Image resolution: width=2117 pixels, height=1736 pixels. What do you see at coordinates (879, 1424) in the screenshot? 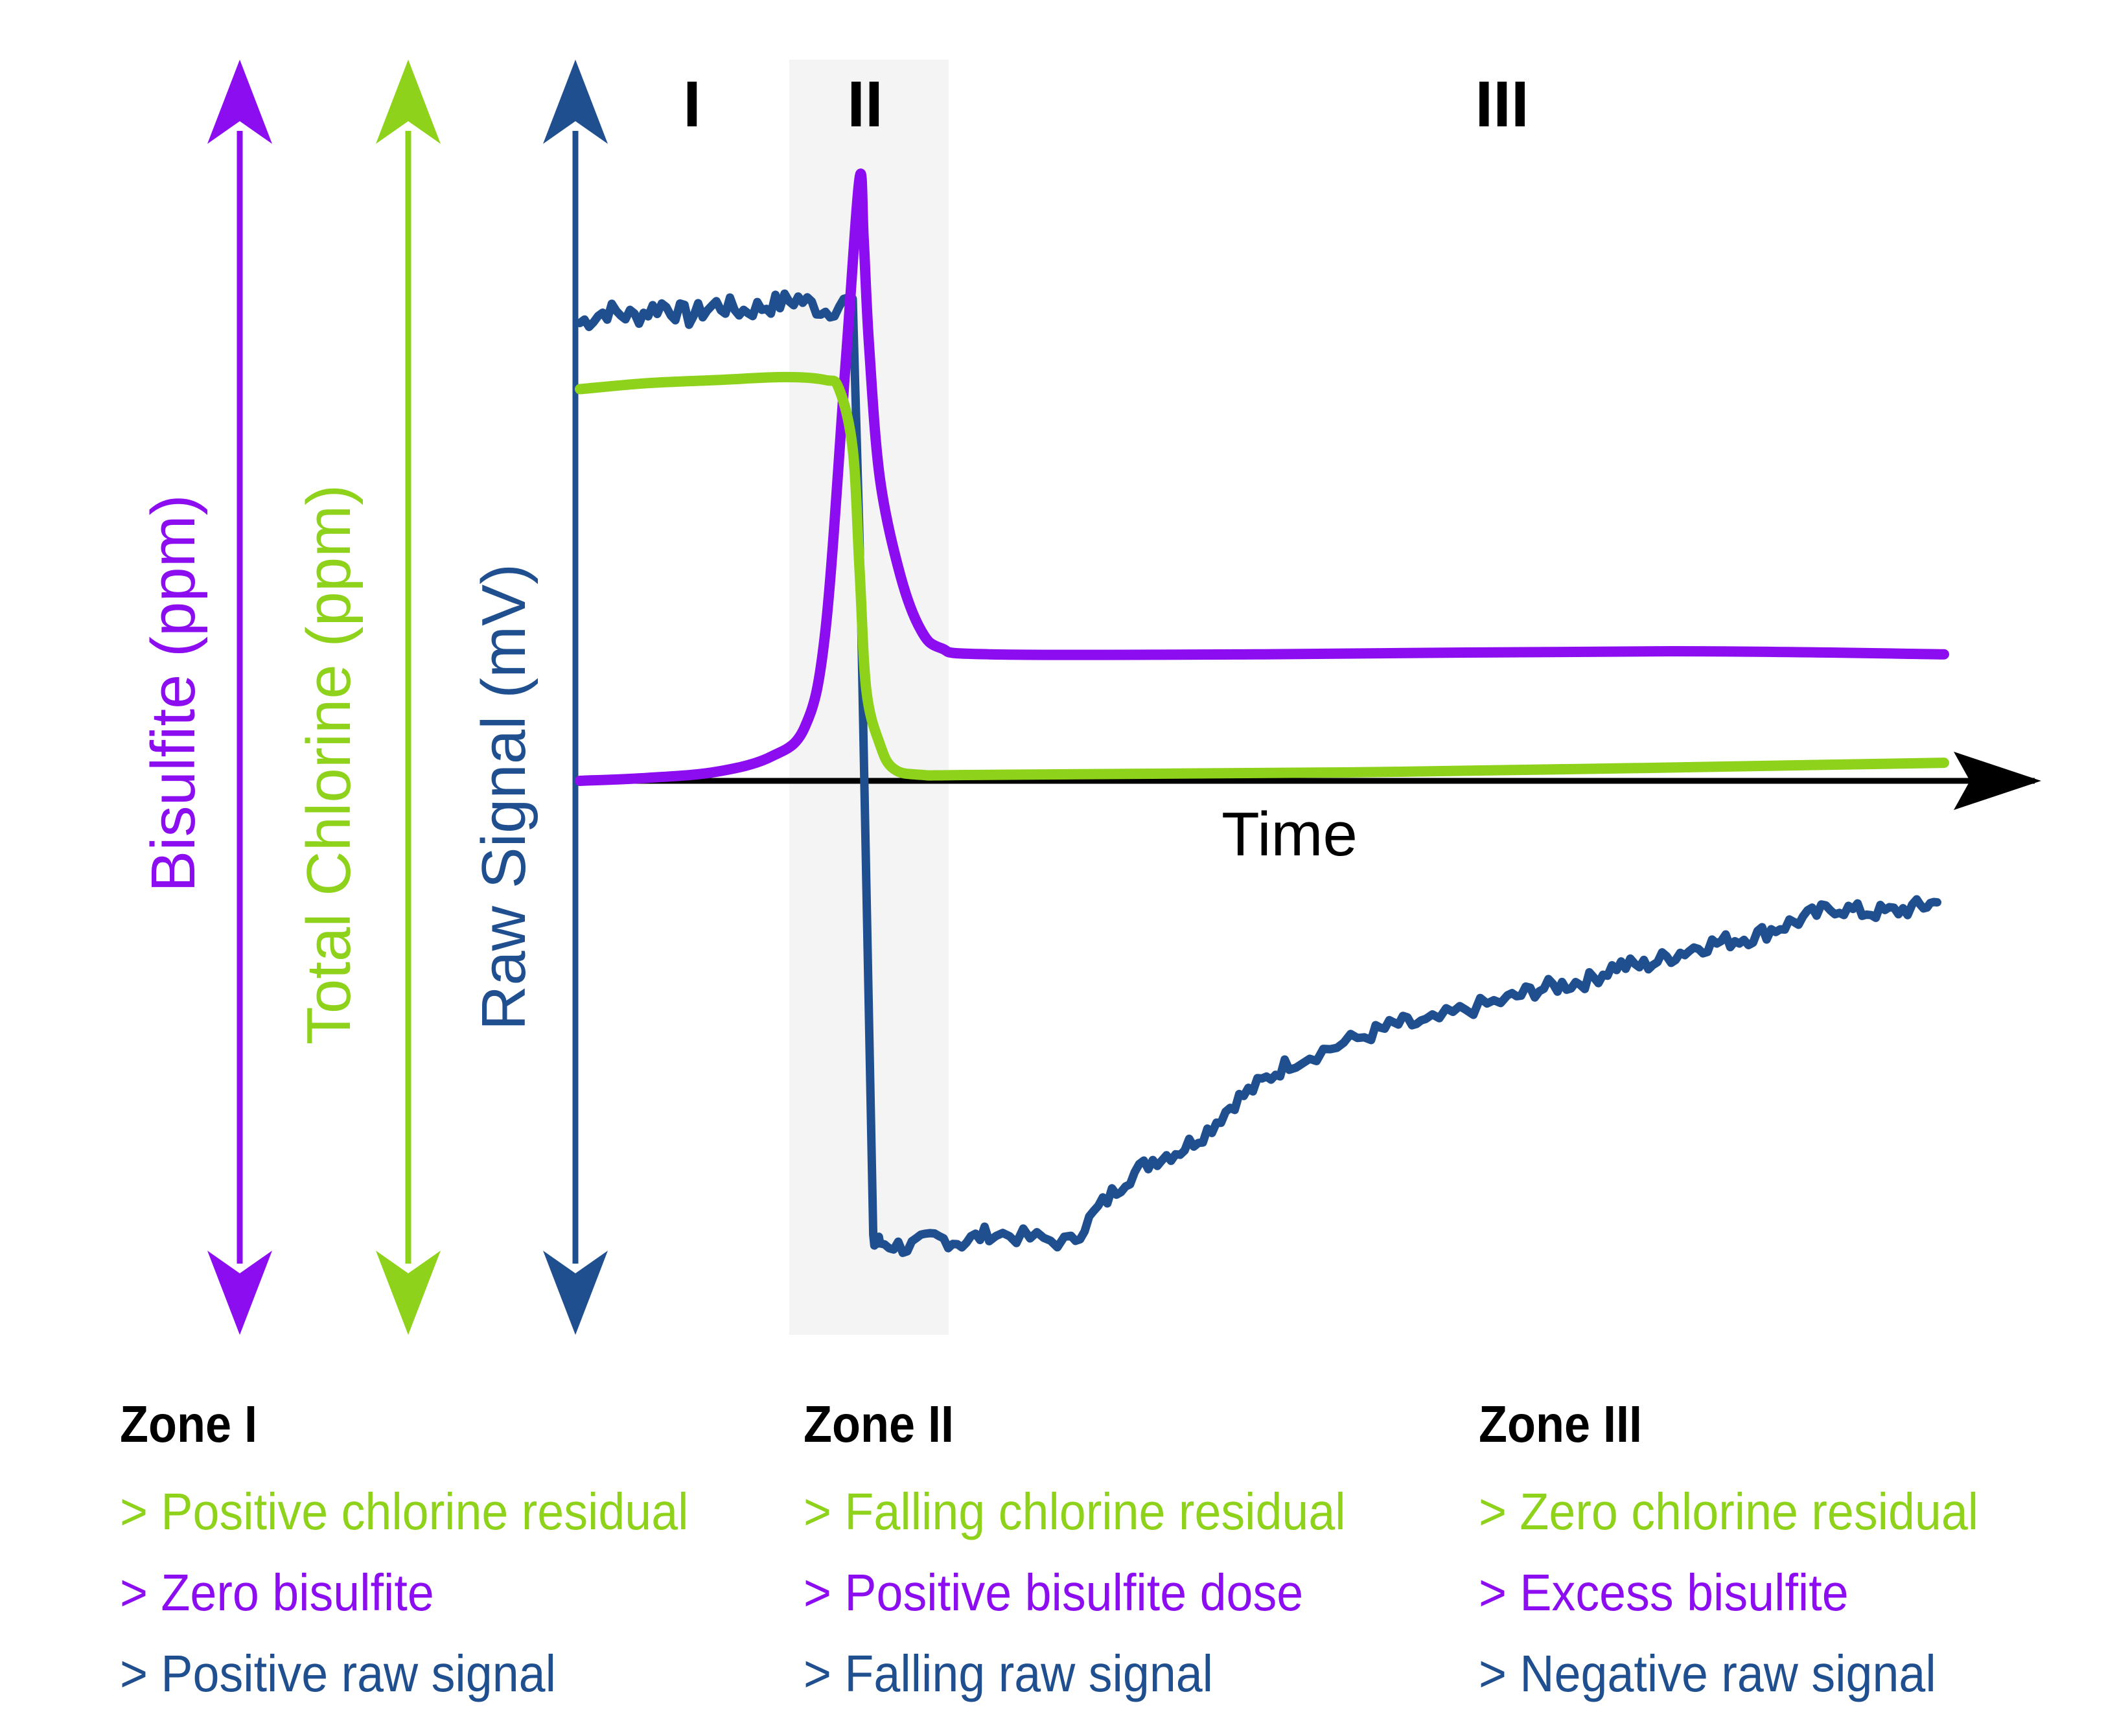
I see `zone-ii-title: Zone II` at bounding box center [879, 1424].